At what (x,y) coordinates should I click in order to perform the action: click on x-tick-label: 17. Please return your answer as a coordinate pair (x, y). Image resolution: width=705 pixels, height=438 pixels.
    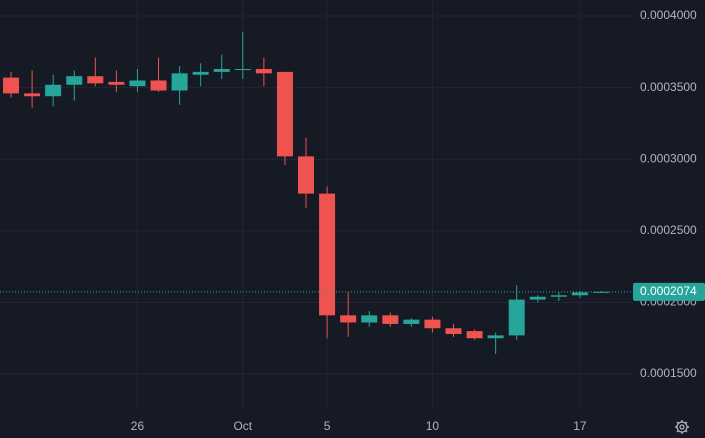
    Looking at the image, I should click on (580, 426).